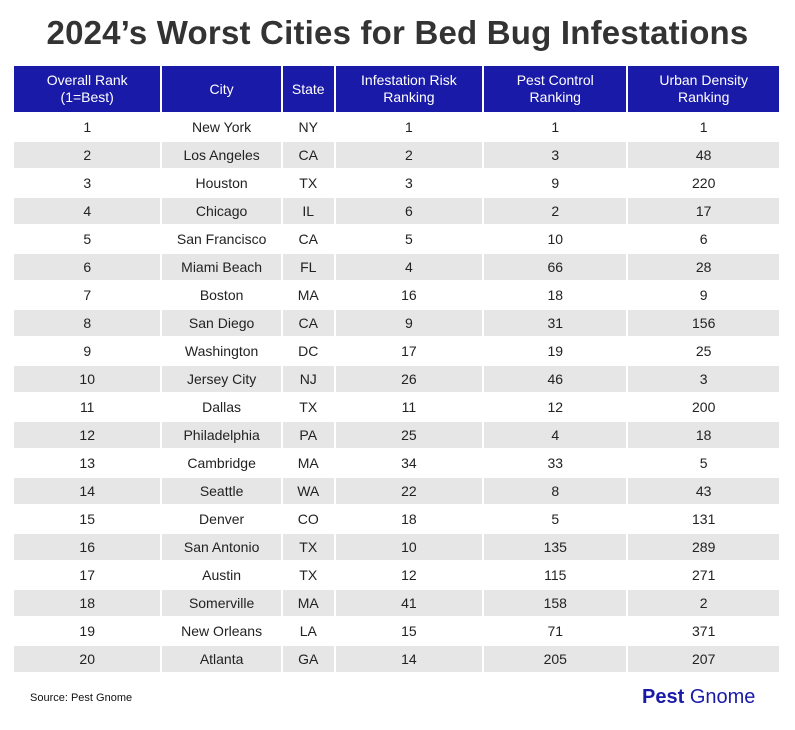 This screenshot has width=795, height=730. What do you see at coordinates (409, 604) in the screenshot?
I see `table-cell: 41` at bounding box center [409, 604].